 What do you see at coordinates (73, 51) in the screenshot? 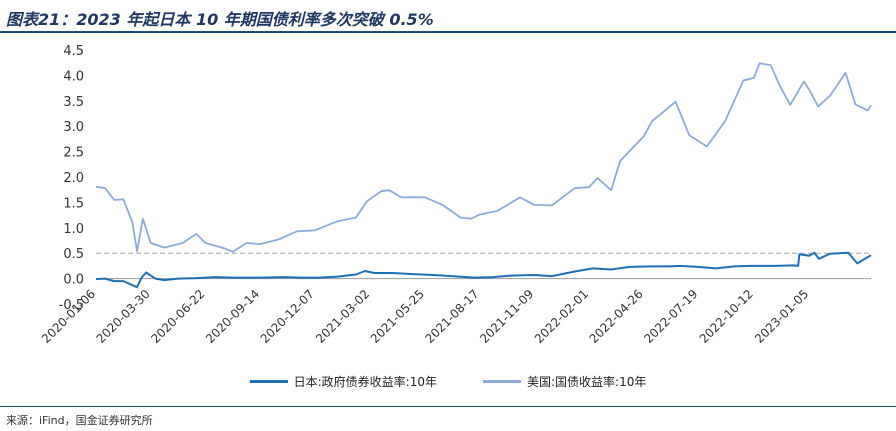
I see `y-tick-label: 4.5` at bounding box center [73, 51].